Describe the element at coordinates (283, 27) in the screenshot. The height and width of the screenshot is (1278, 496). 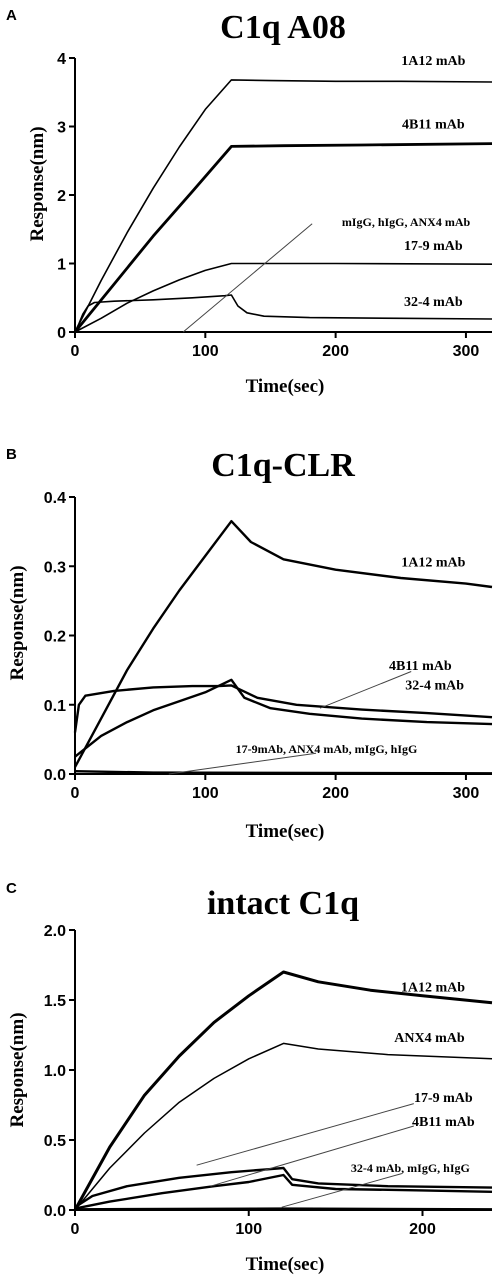
I see `chart-title: C1q A08` at that location.